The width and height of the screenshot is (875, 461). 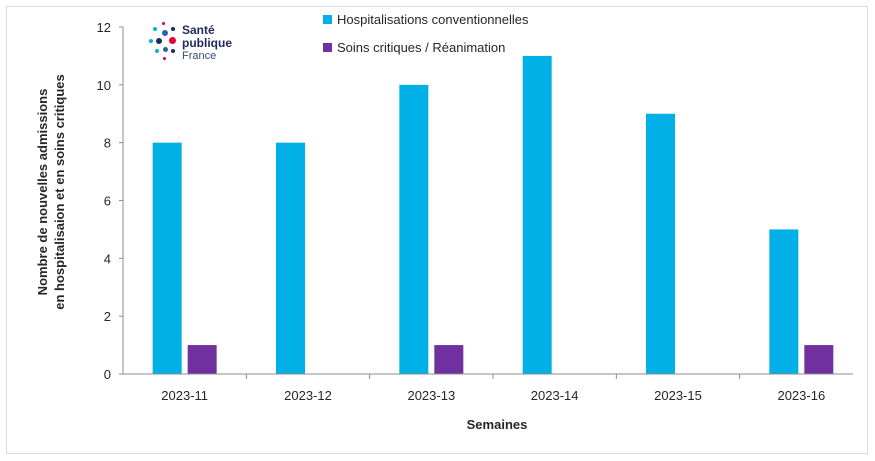 What do you see at coordinates (59, 192) in the screenshot?
I see `y-axis-title-line2: en hospitalisaion et en soins critiques` at bounding box center [59, 192].